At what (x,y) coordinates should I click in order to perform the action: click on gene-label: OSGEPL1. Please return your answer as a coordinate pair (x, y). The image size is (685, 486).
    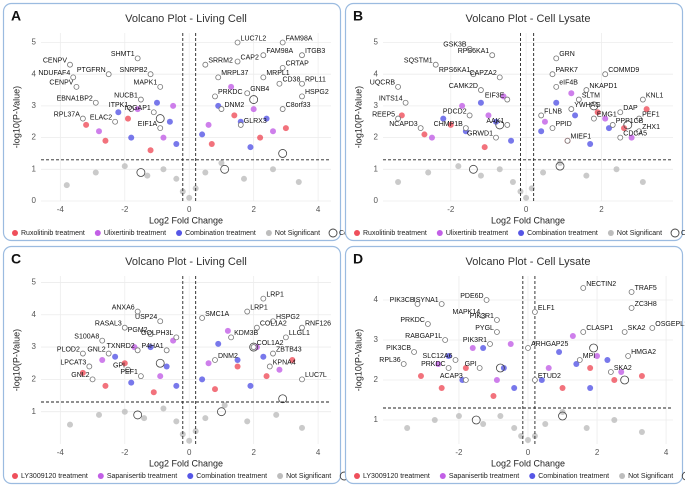
    Looking at the image, I should click on (670, 324).